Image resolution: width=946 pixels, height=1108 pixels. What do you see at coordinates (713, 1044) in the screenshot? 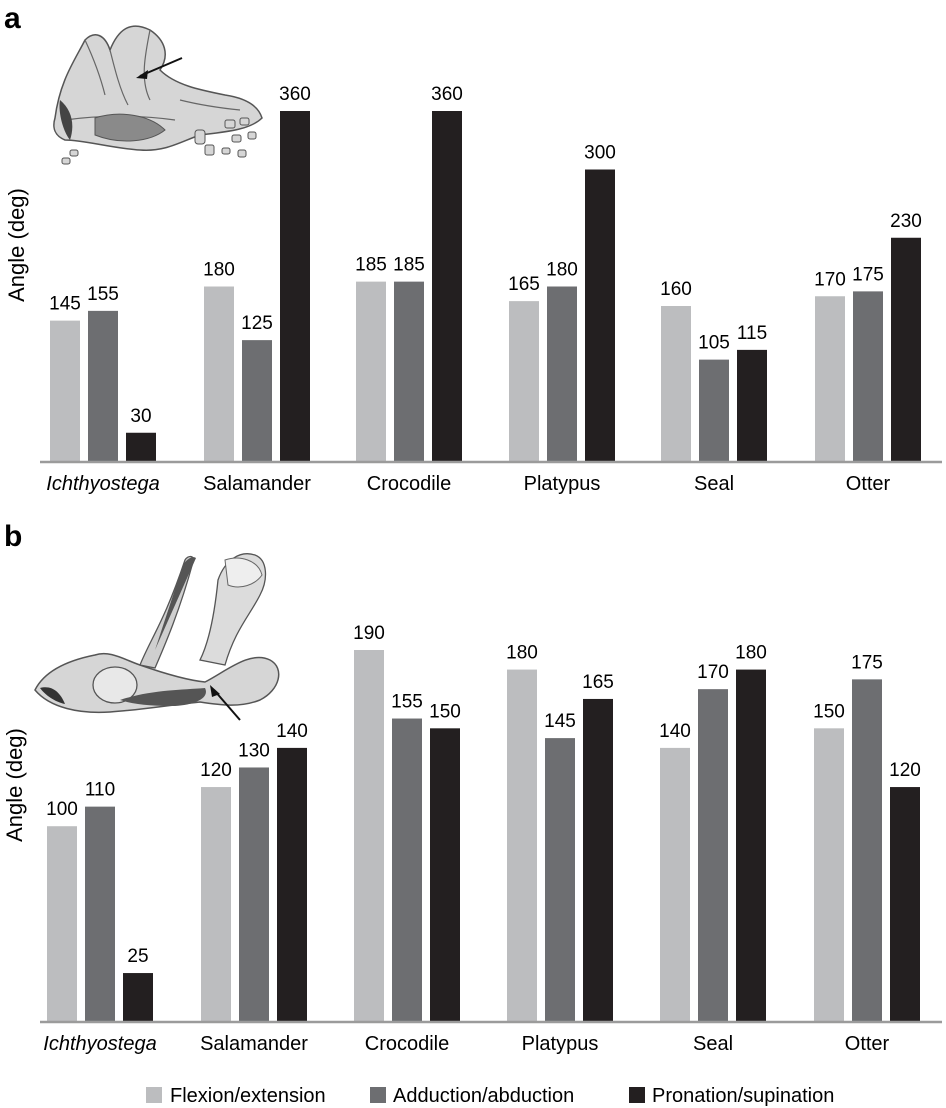
I see `category-label-b-seal: Seal` at bounding box center [713, 1044].